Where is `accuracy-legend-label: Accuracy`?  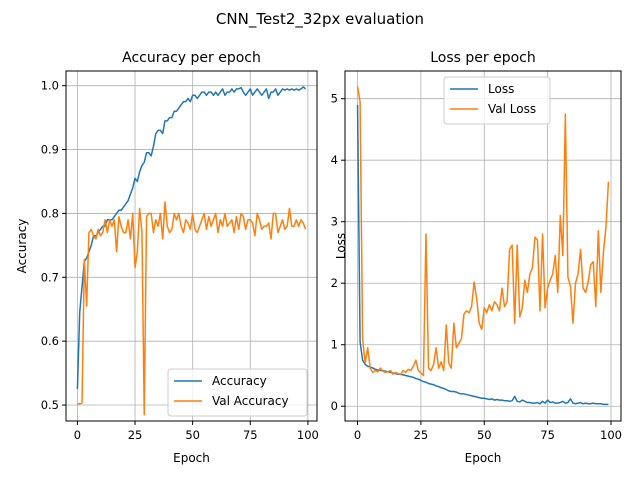
accuracy-legend-label: Accuracy is located at coordinates (239, 381).